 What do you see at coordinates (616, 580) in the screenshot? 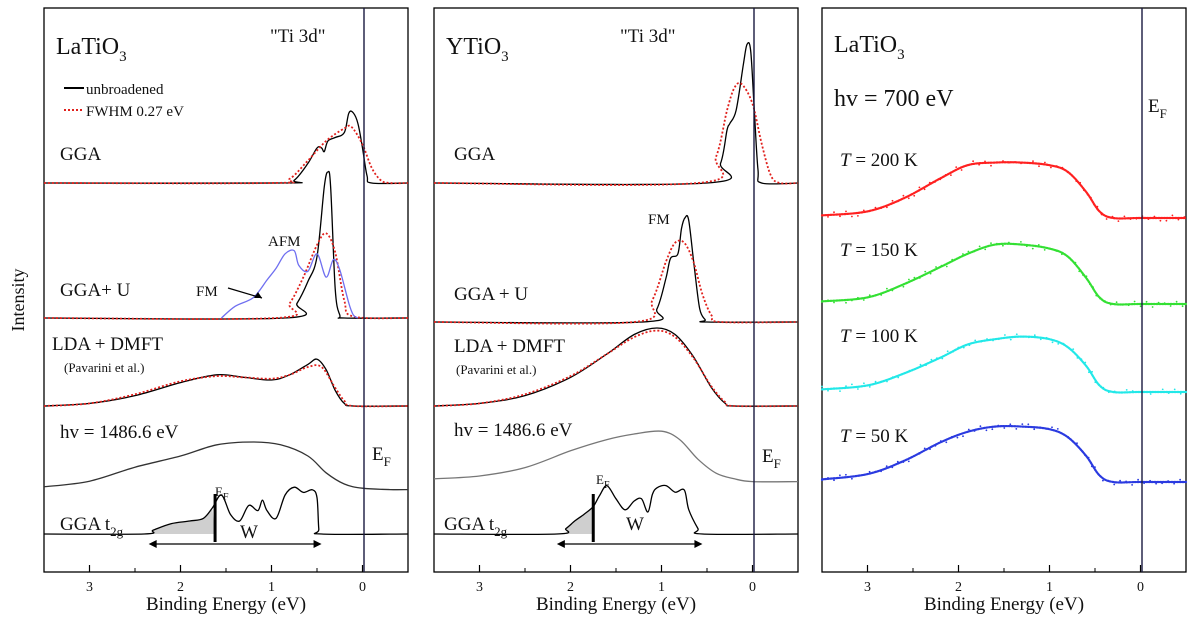
I see `panel-ytio3-x-axis: 3 2 1 0` at bounding box center [616, 580].